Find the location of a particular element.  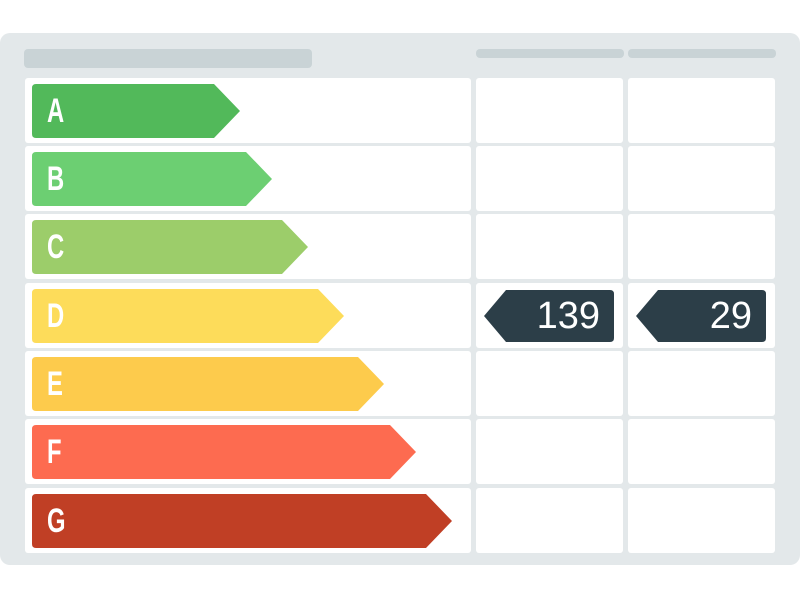

cell-e-col2 is located at coordinates (701, 383).